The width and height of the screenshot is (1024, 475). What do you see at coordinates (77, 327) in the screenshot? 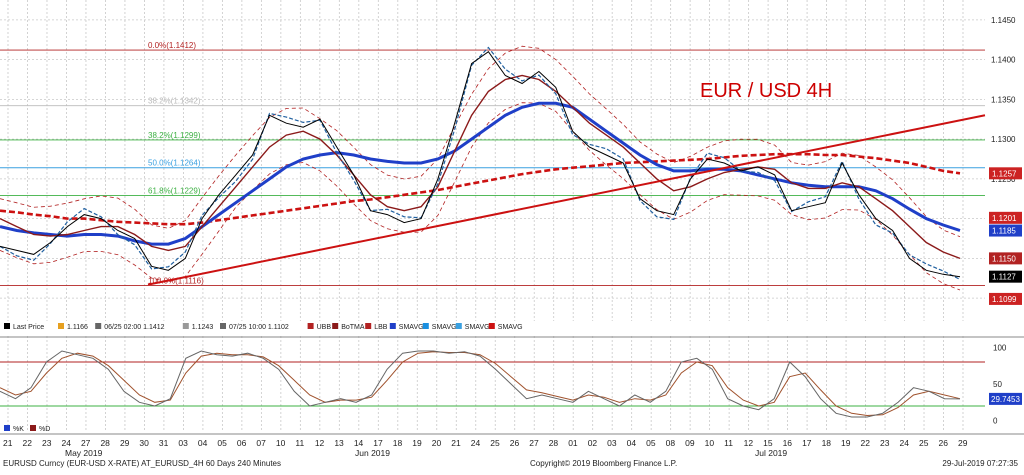
I see `legend-label: 1.1166` at bounding box center [77, 327].